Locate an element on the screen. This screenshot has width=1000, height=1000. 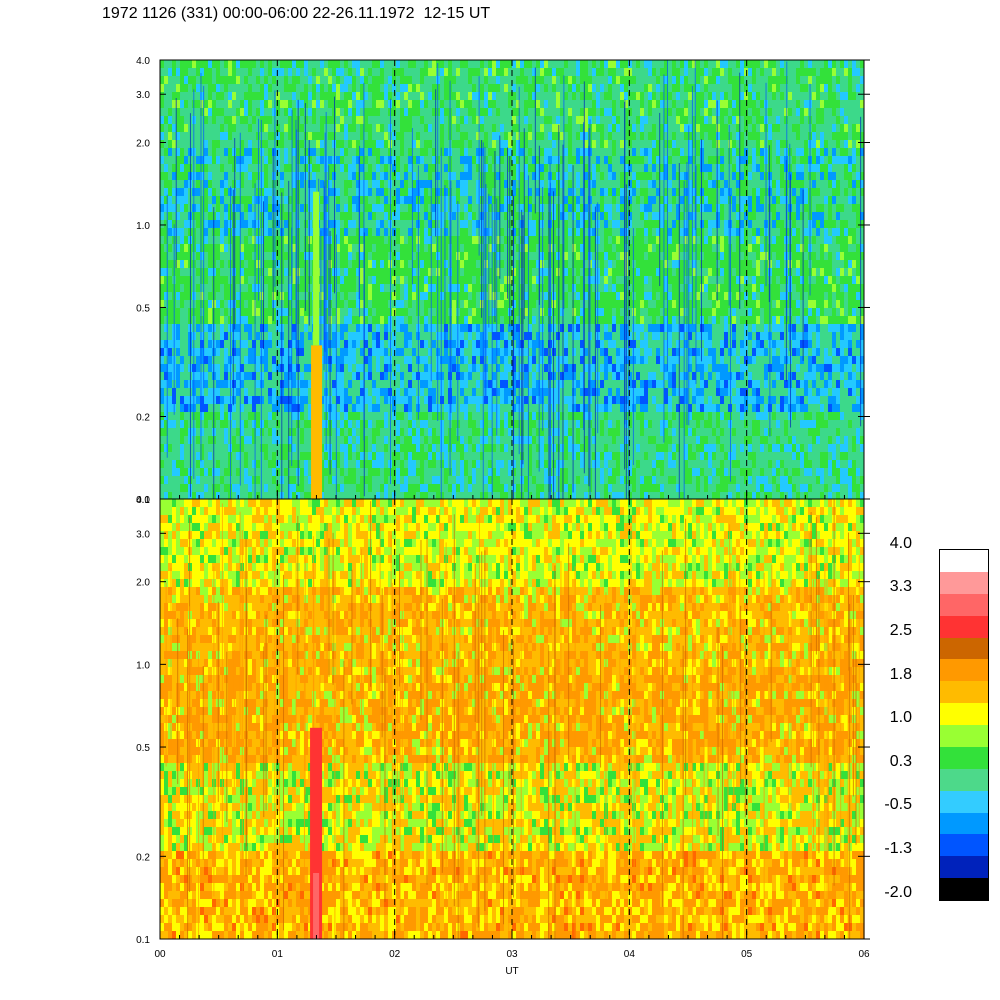
x-tick-label: 05 is located at coordinates (747, 954).